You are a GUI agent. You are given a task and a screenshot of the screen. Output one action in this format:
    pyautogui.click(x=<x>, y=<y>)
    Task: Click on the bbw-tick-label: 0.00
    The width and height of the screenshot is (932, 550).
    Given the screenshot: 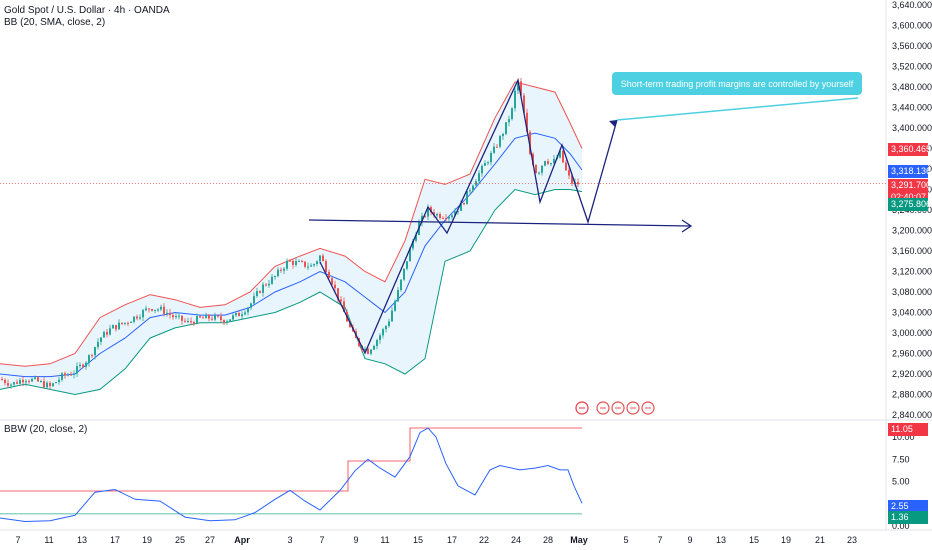 What is the action you would take?
    pyautogui.click(x=901, y=526)
    